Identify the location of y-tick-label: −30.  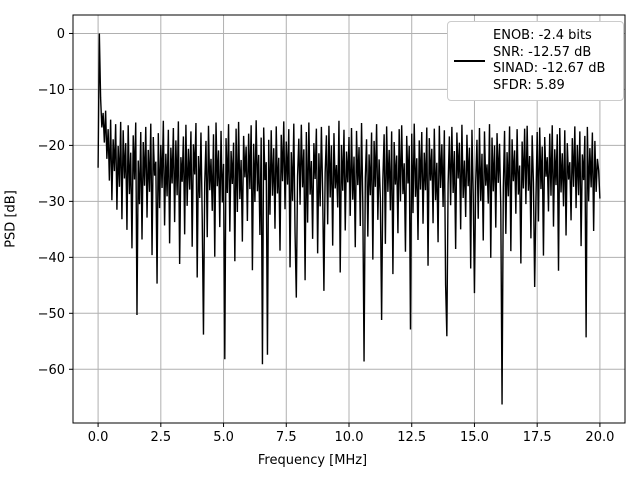
(51, 202).